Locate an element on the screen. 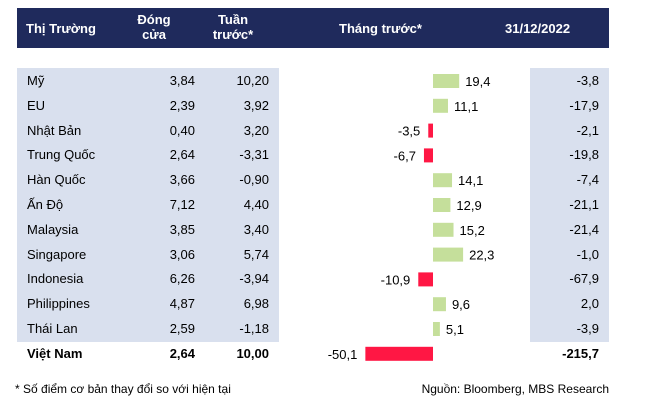 This screenshot has height=404, width=649. row-market-label: Nhật Bản is located at coordinates (54, 130).